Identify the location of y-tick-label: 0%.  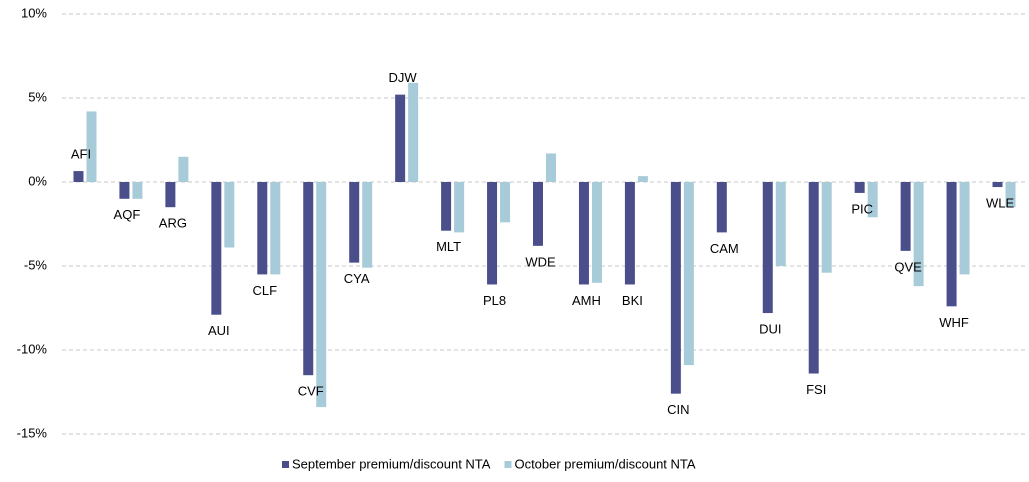
(37, 180).